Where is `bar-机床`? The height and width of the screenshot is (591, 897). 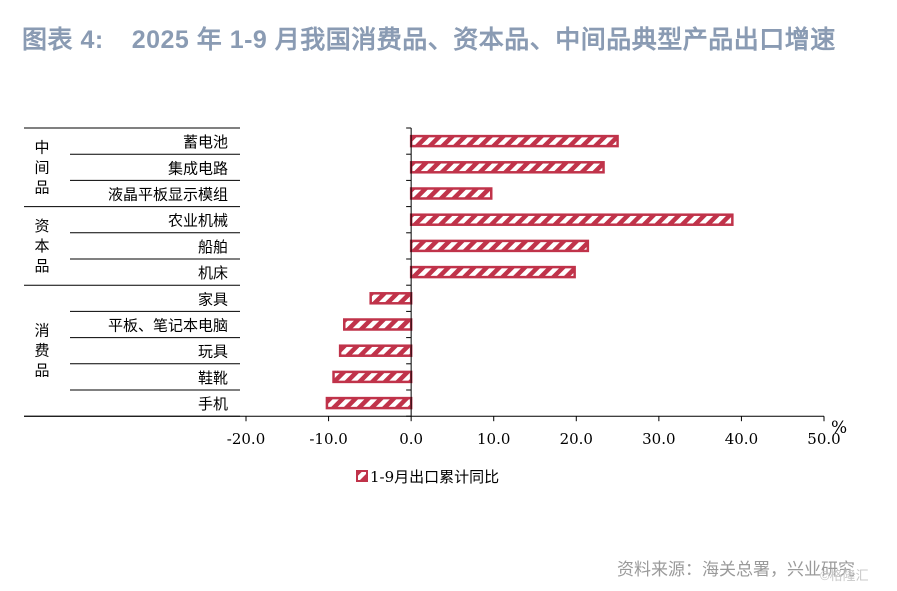
bar-机床 is located at coordinates (492, 272).